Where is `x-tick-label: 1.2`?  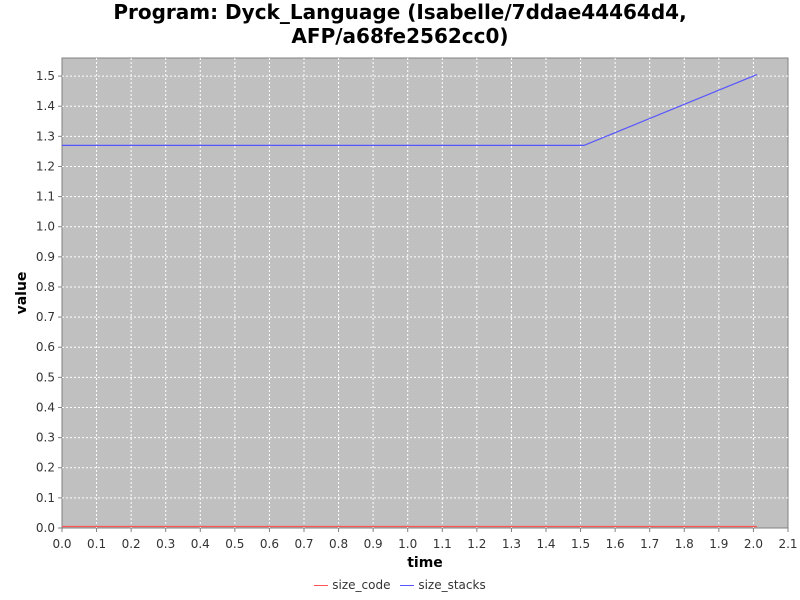
x-tick-label: 1.2 is located at coordinates (476, 544).